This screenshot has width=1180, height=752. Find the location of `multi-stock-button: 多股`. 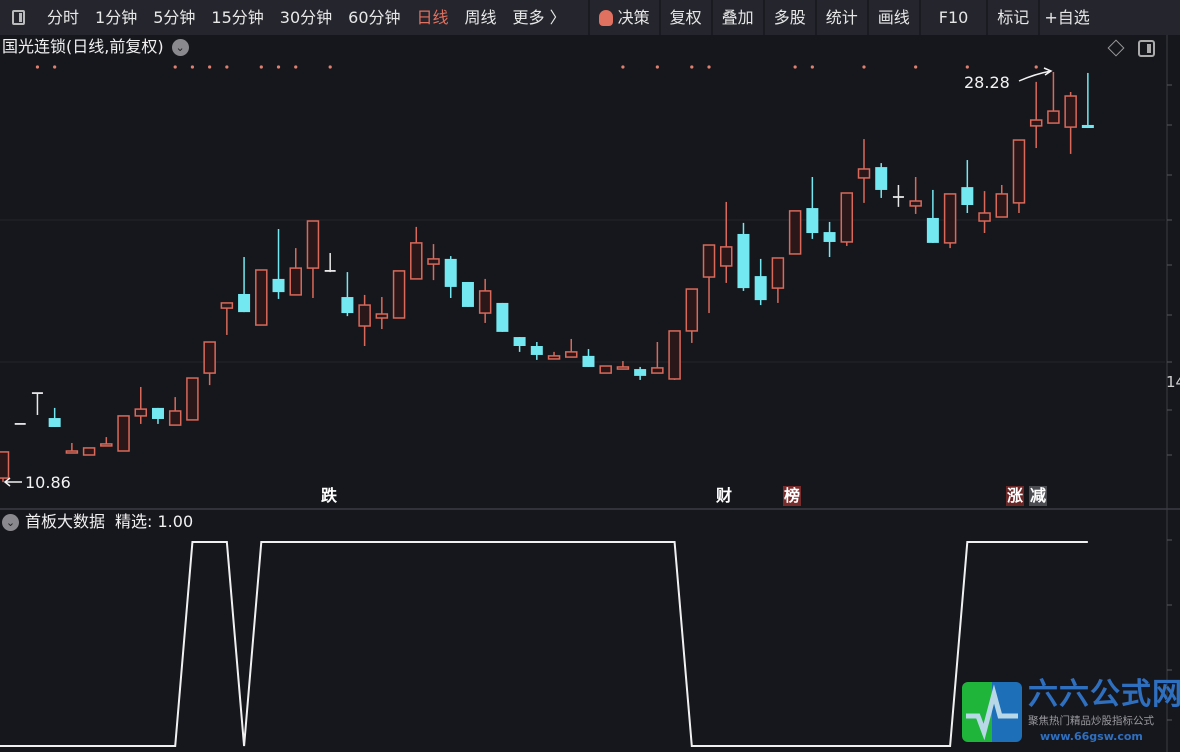

multi-stock-button: 多股 is located at coordinates (788, 17).